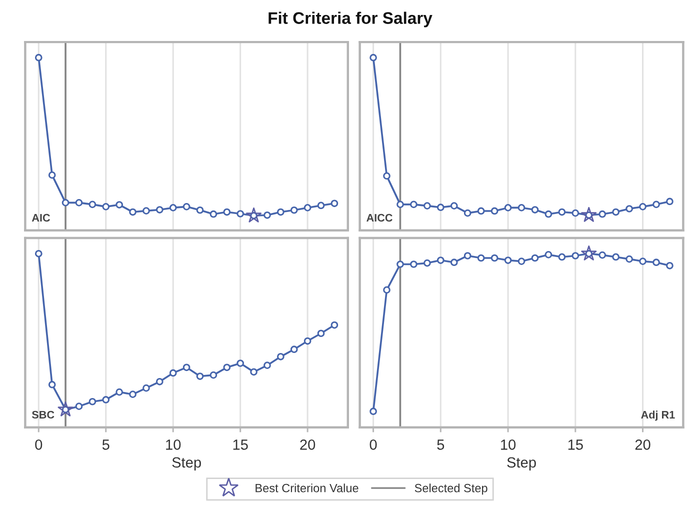 This screenshot has width=700, height=513. Describe the element at coordinates (43, 414) in the screenshot. I see `annotation: SBC` at that location.